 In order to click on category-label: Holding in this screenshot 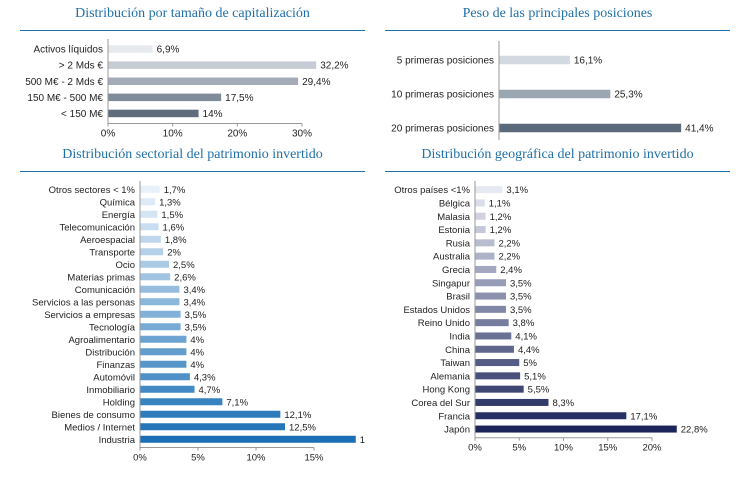, I will do `click(119, 402)`.